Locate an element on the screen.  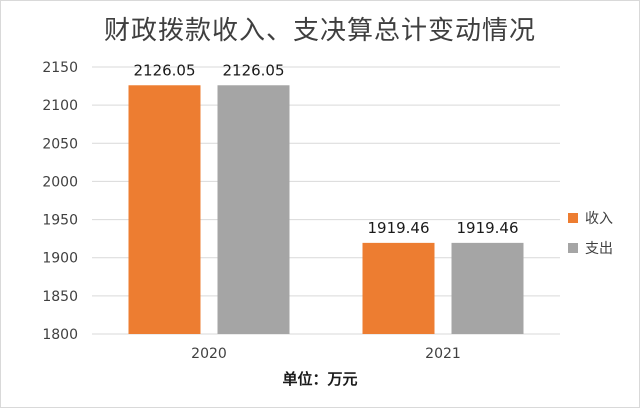
y-tick-label: 1850 is located at coordinates (60, 297).